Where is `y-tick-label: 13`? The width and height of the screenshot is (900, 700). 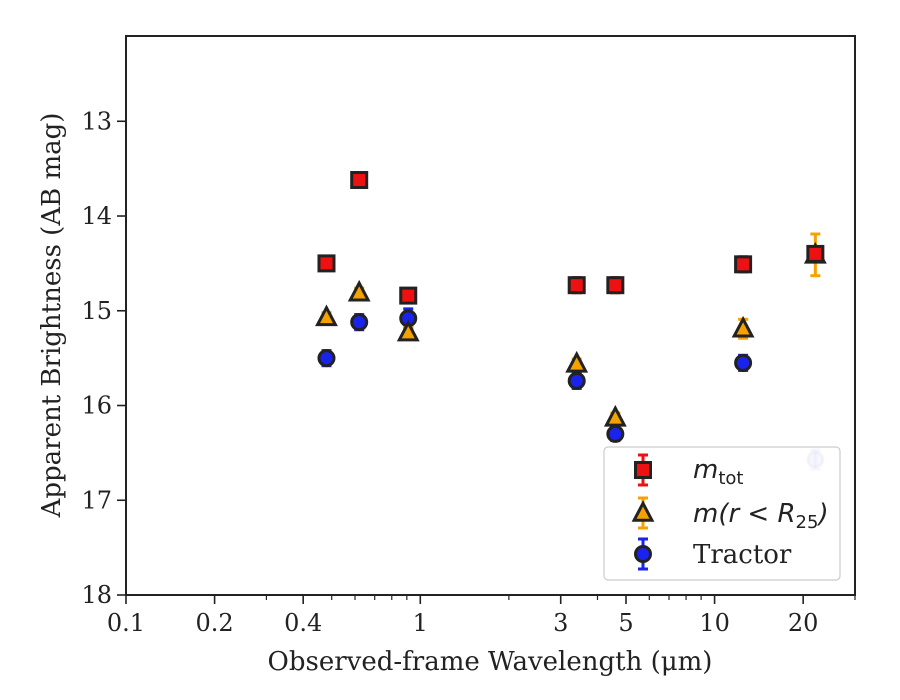
y-tick-label: 13 is located at coordinates (96, 121).